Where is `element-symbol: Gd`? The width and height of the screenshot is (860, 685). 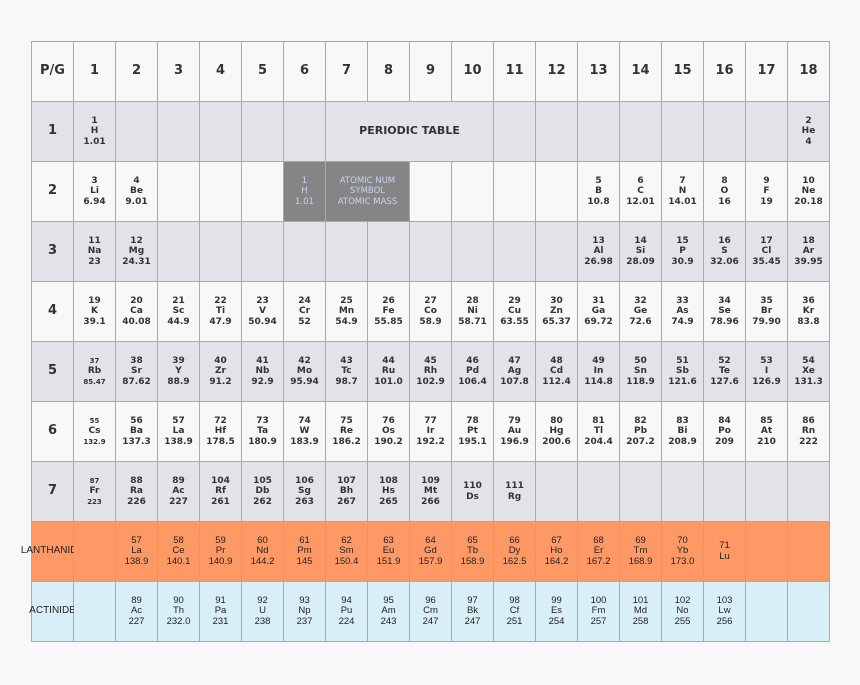
element-symbol: Gd is located at coordinates (430, 551).